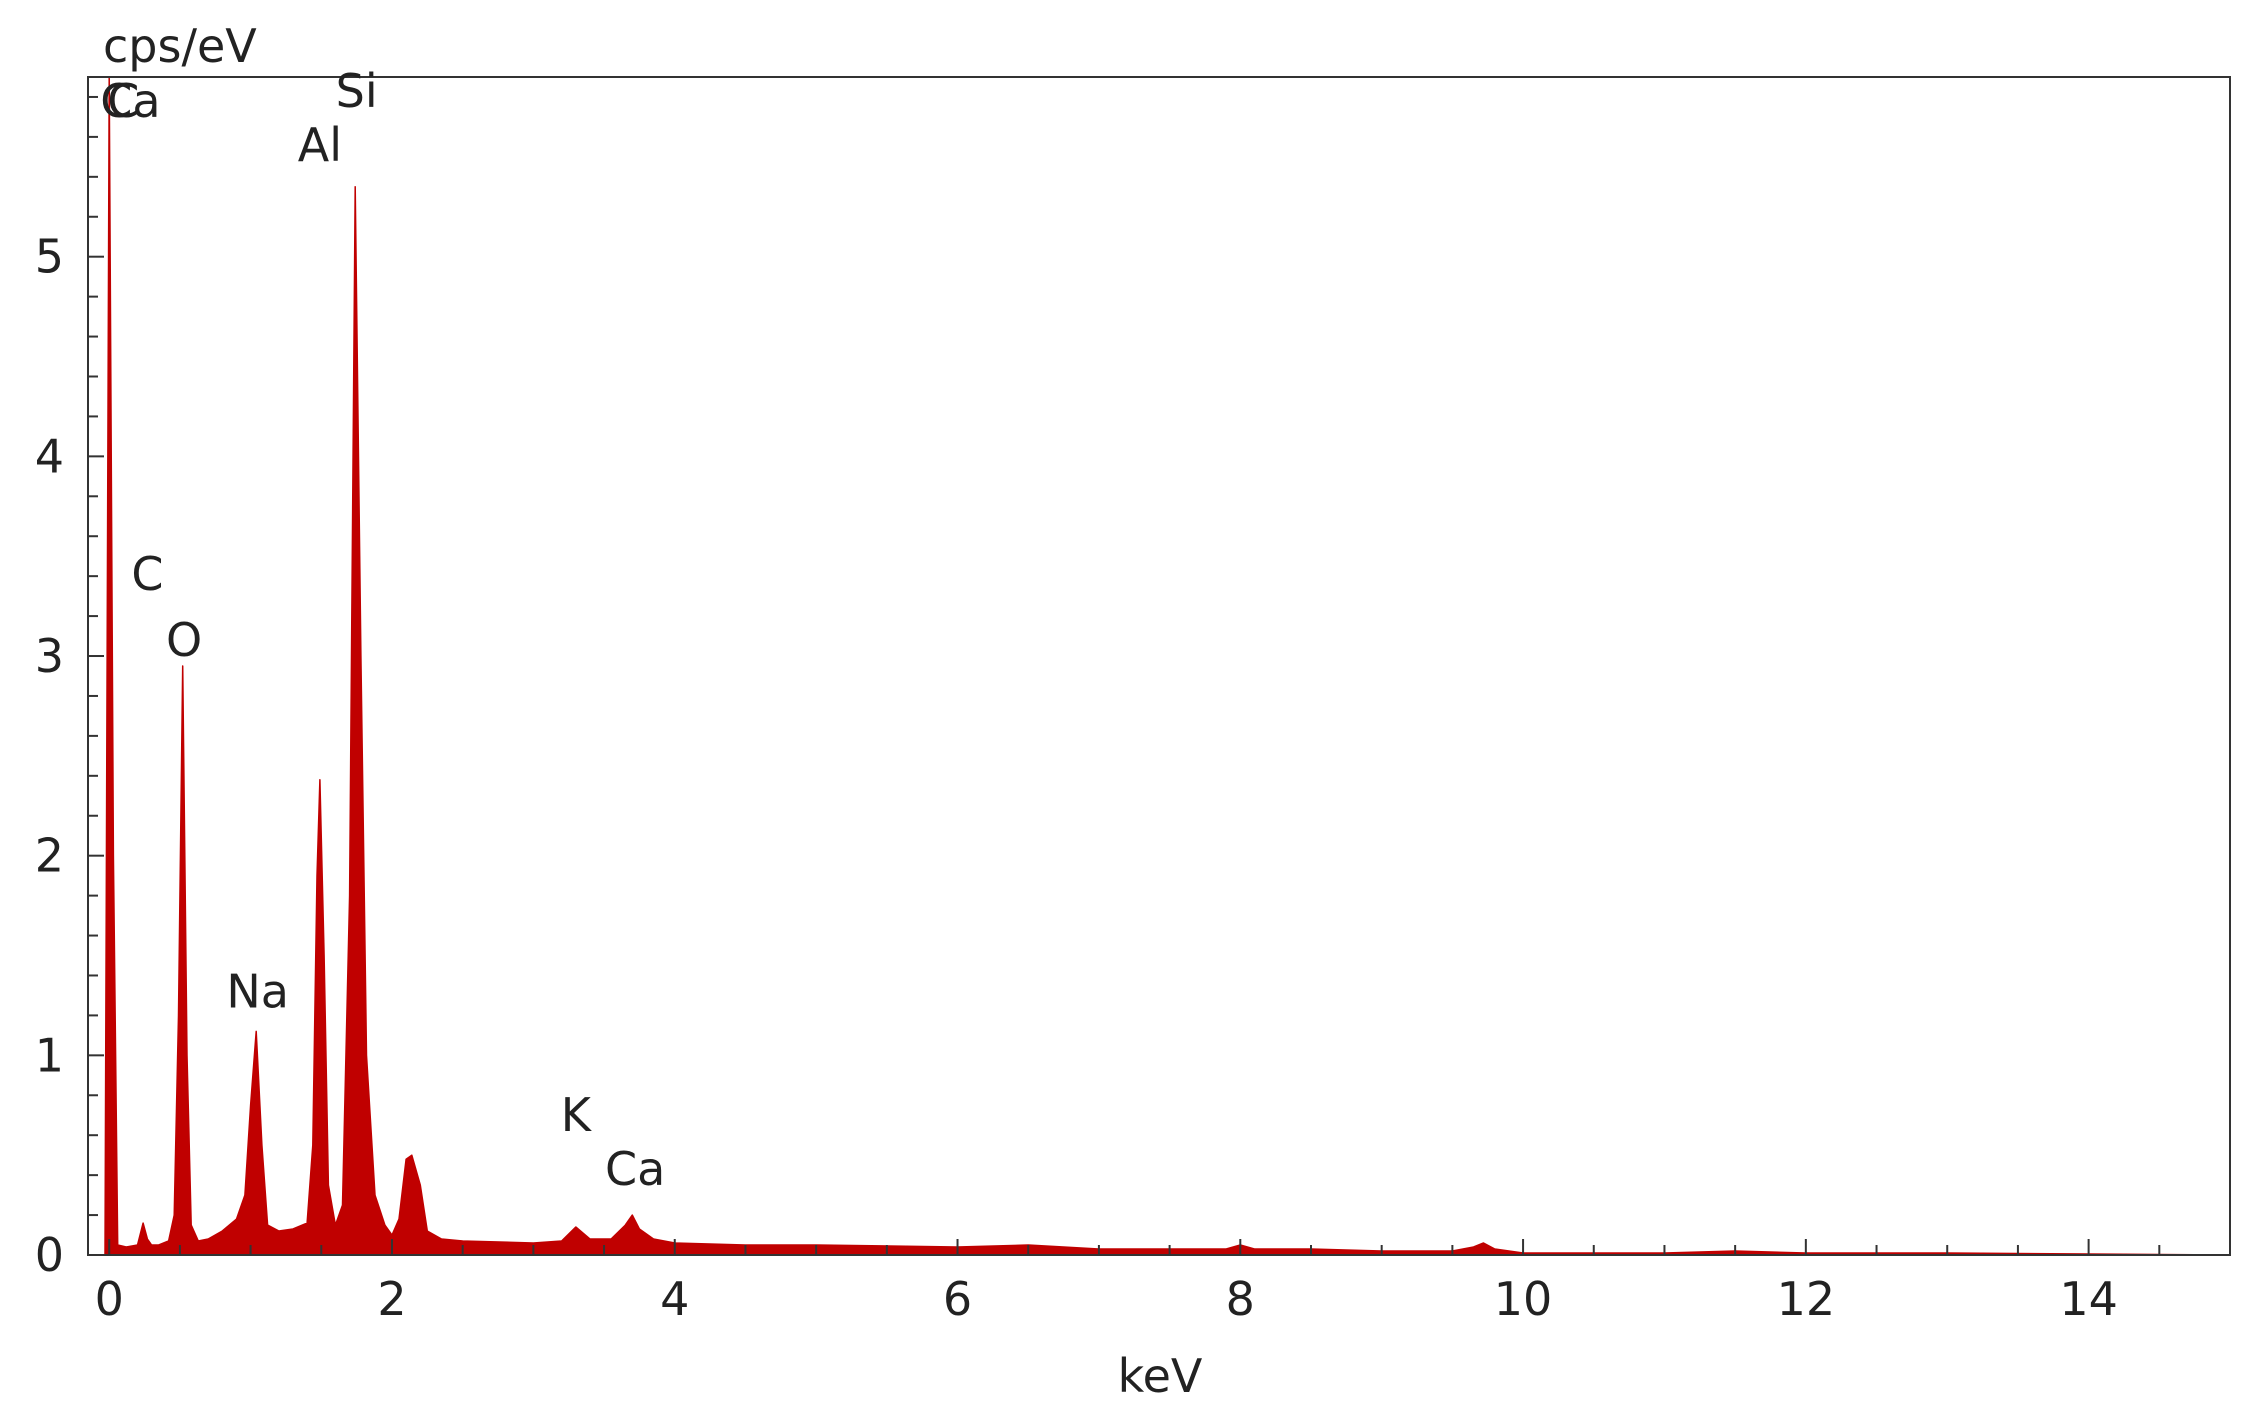  I want to click on peak-label-o: O, so click(184, 640).